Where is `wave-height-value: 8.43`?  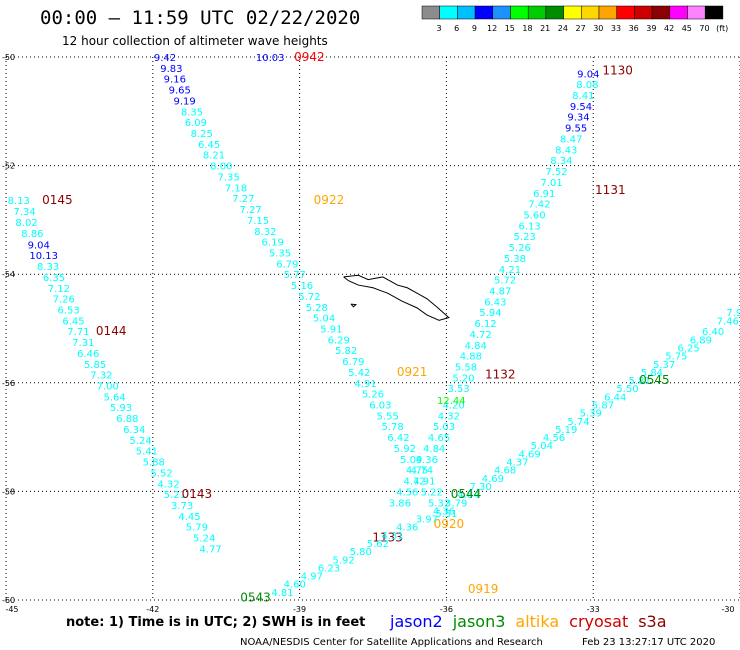 wave-height-value: 8.43 is located at coordinates (566, 150).